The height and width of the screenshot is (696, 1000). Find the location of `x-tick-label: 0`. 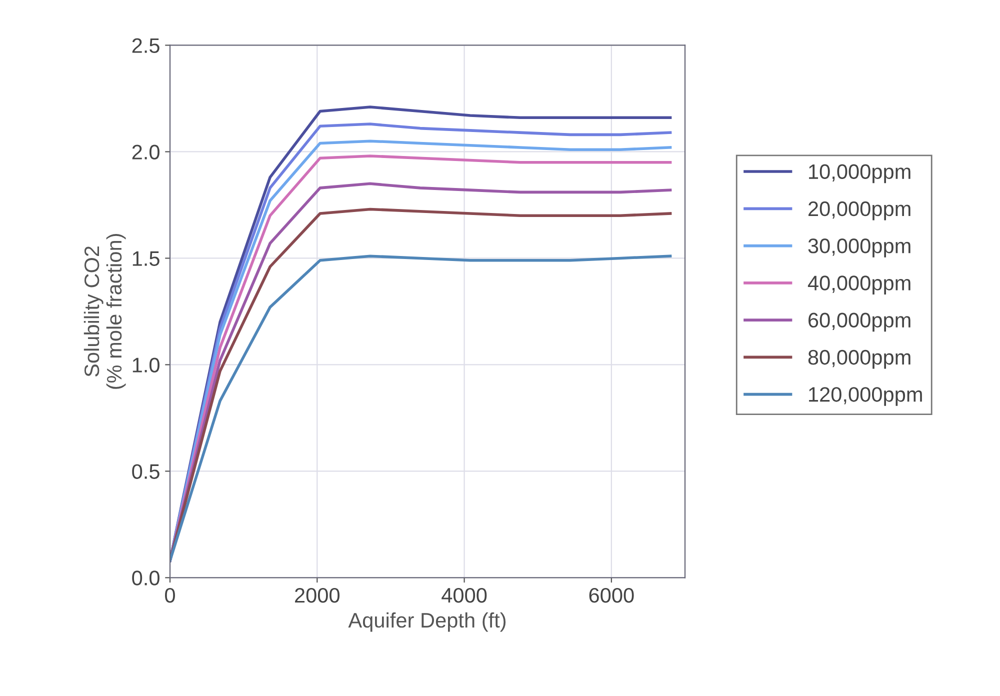

x-tick-label: 0 is located at coordinates (170, 595).